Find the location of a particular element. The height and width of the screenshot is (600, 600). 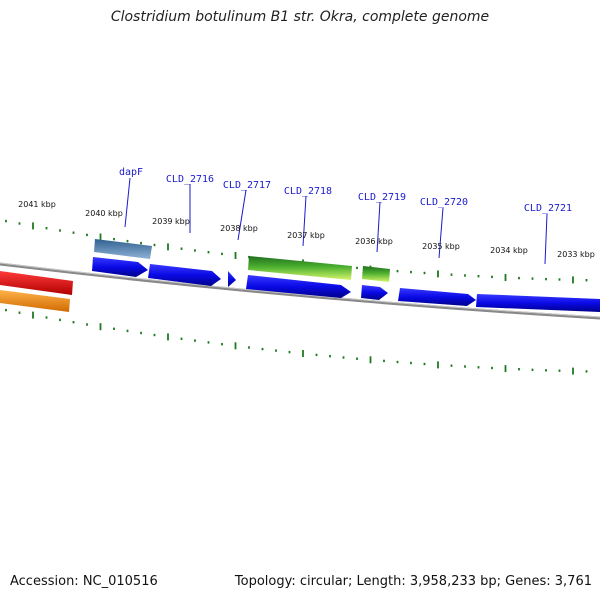

gene-label-CLD-2716: CLD_2716 is located at coordinates (190, 179).